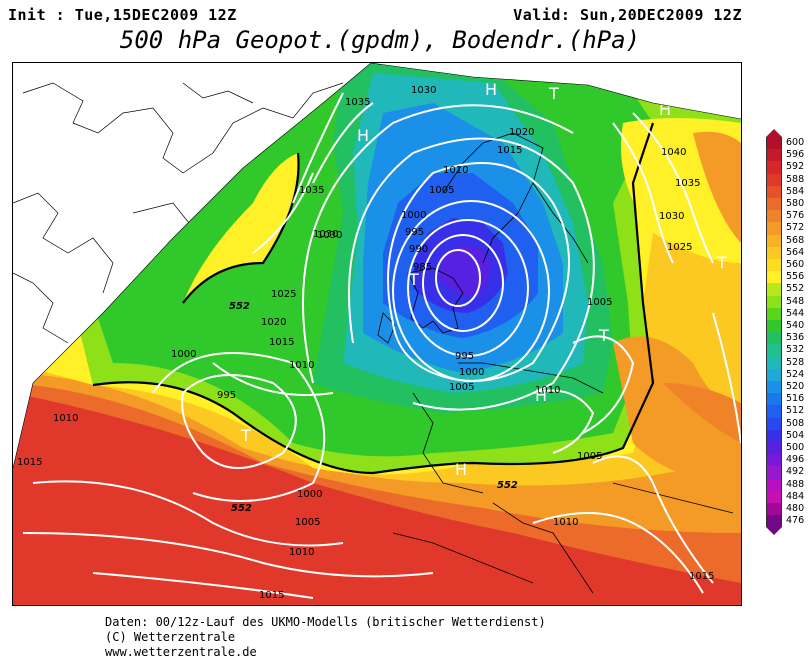  What do you see at coordinates (795, 264) in the screenshot?
I see `colorbar-label: 560` at bounding box center [795, 264].